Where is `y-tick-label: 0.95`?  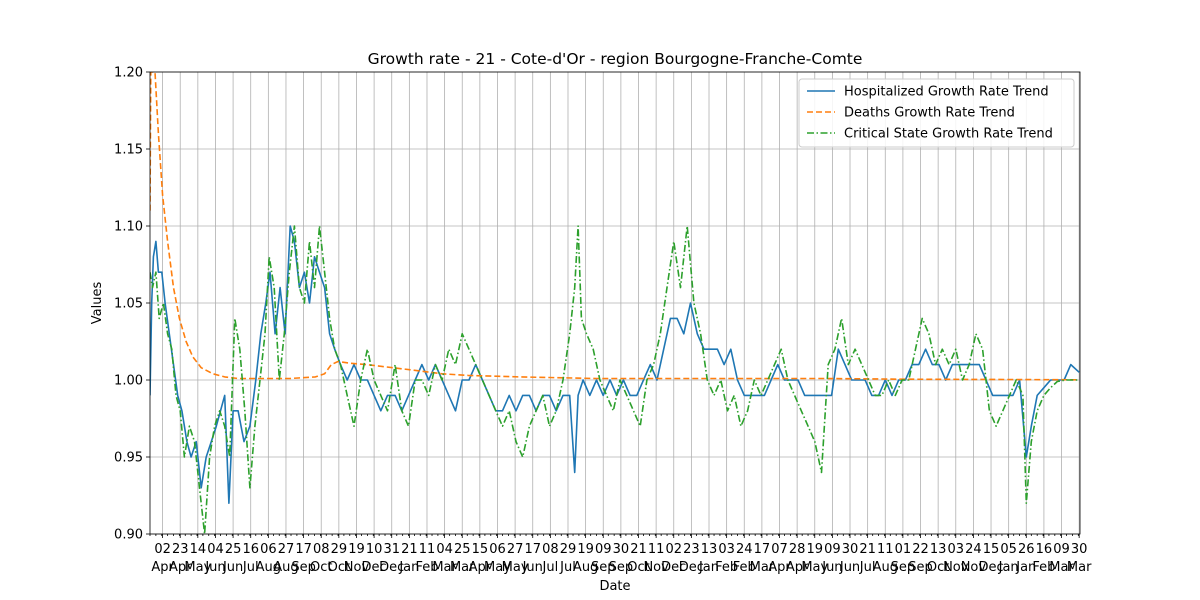 y-tick-label: 0.95 is located at coordinates (128, 458).